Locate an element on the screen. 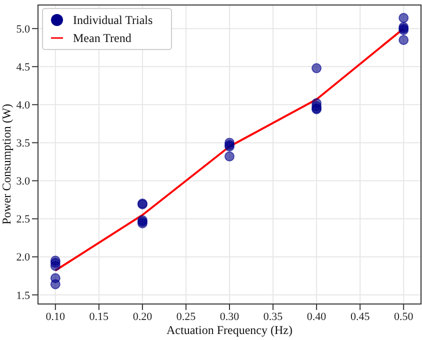 The width and height of the screenshot is (422, 340). x-tick-label: 0.30 is located at coordinates (230, 316).